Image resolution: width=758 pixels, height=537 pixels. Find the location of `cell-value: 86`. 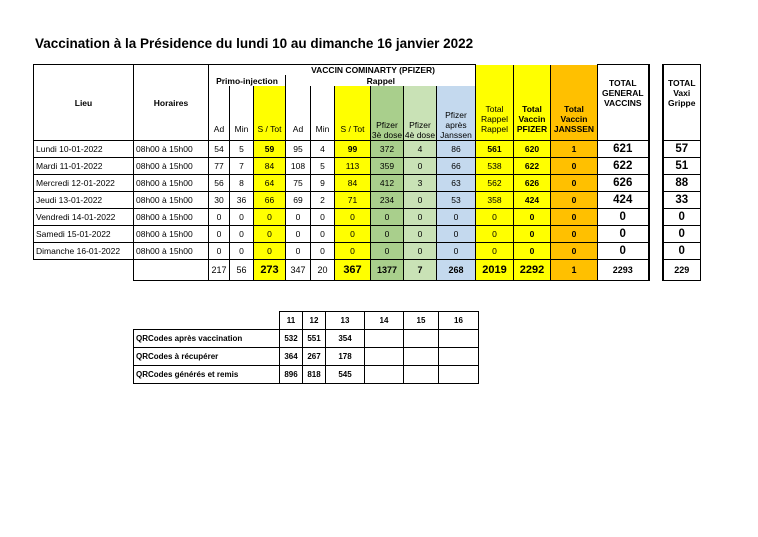

cell-value: 86 is located at coordinates (456, 149).